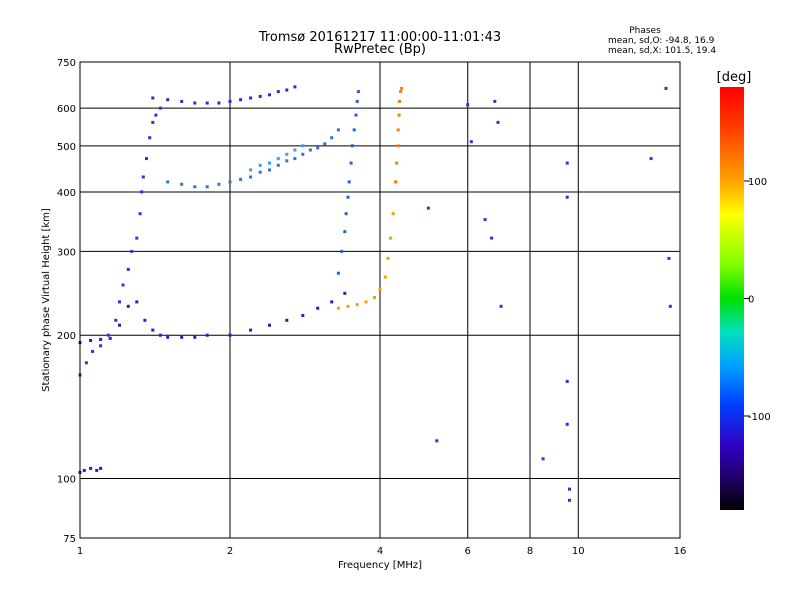 Image resolution: width=800 pixels, height=600 pixels. I want to click on stats-heading: Phases, so click(645, 31).